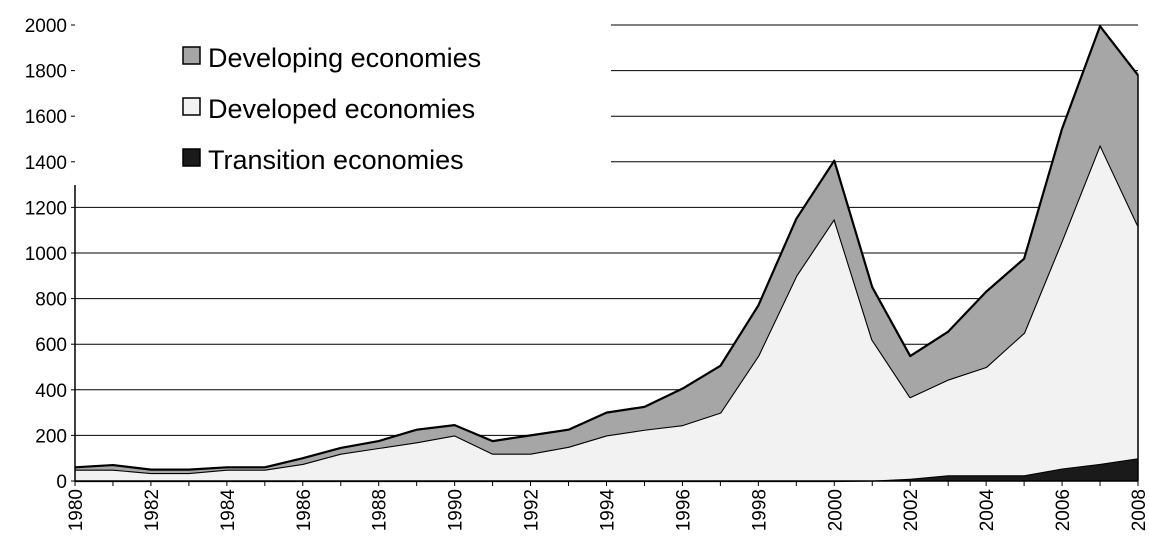 The image size is (1149, 544). Describe the element at coordinates (304, 510) in the screenshot. I see `x-tick-label: 1986` at that location.